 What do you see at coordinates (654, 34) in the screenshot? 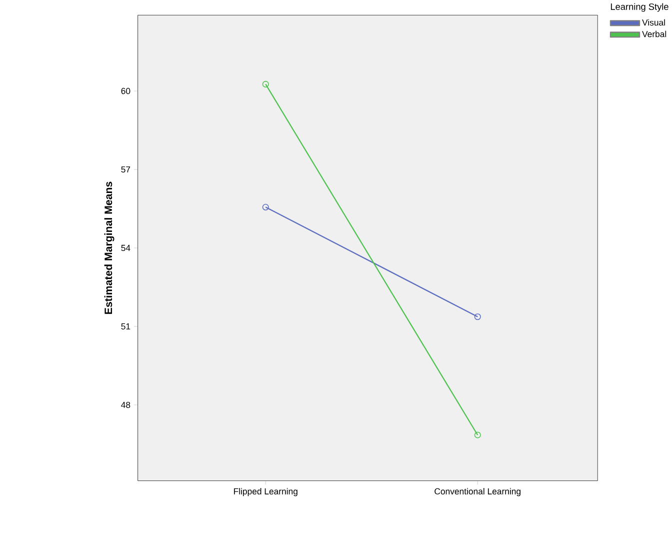
I see `legend-label: Verbal` at bounding box center [654, 34].